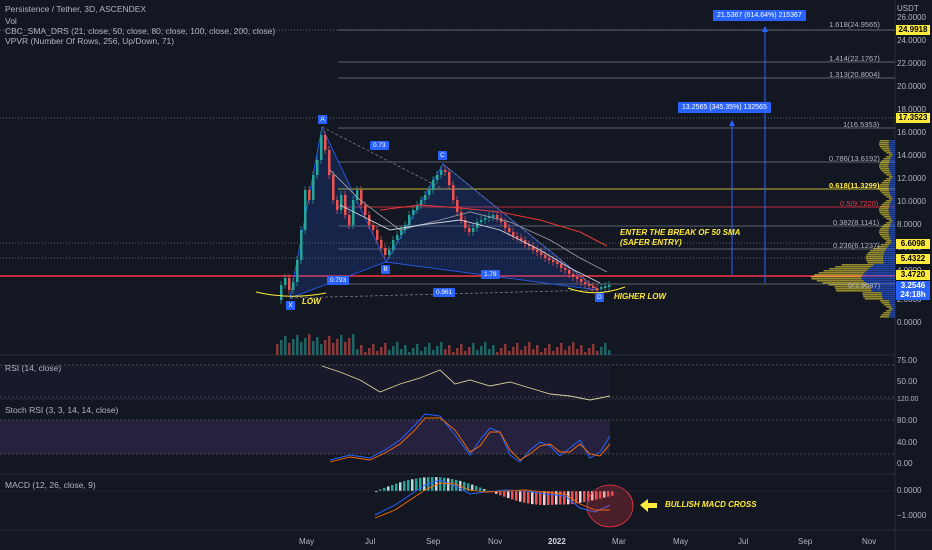 The width and height of the screenshot is (932, 550). I want to click on indicator-vpvr: VPVR (Number Of Rows, 256, Up/Down, 71), so click(90, 41).